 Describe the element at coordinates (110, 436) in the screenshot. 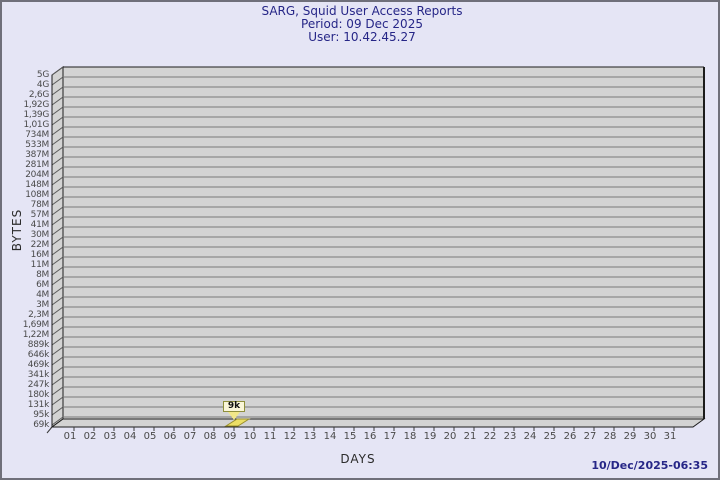

I see `x-tick-label: 03` at that location.